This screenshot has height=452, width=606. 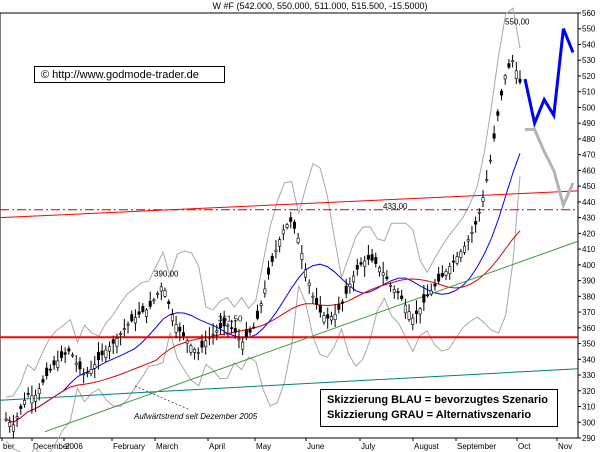 What do you see at coordinates (589, 312) in the screenshot?
I see `y-tick-label: 370` at bounding box center [589, 312].